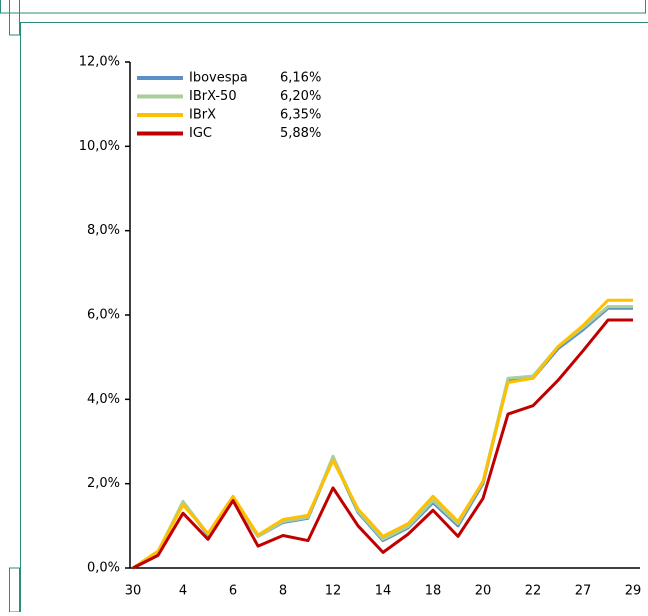 The height and width of the screenshot is (616, 648). Describe the element at coordinates (218, 78) in the screenshot. I see `legend-label: Ibovespa` at that location.